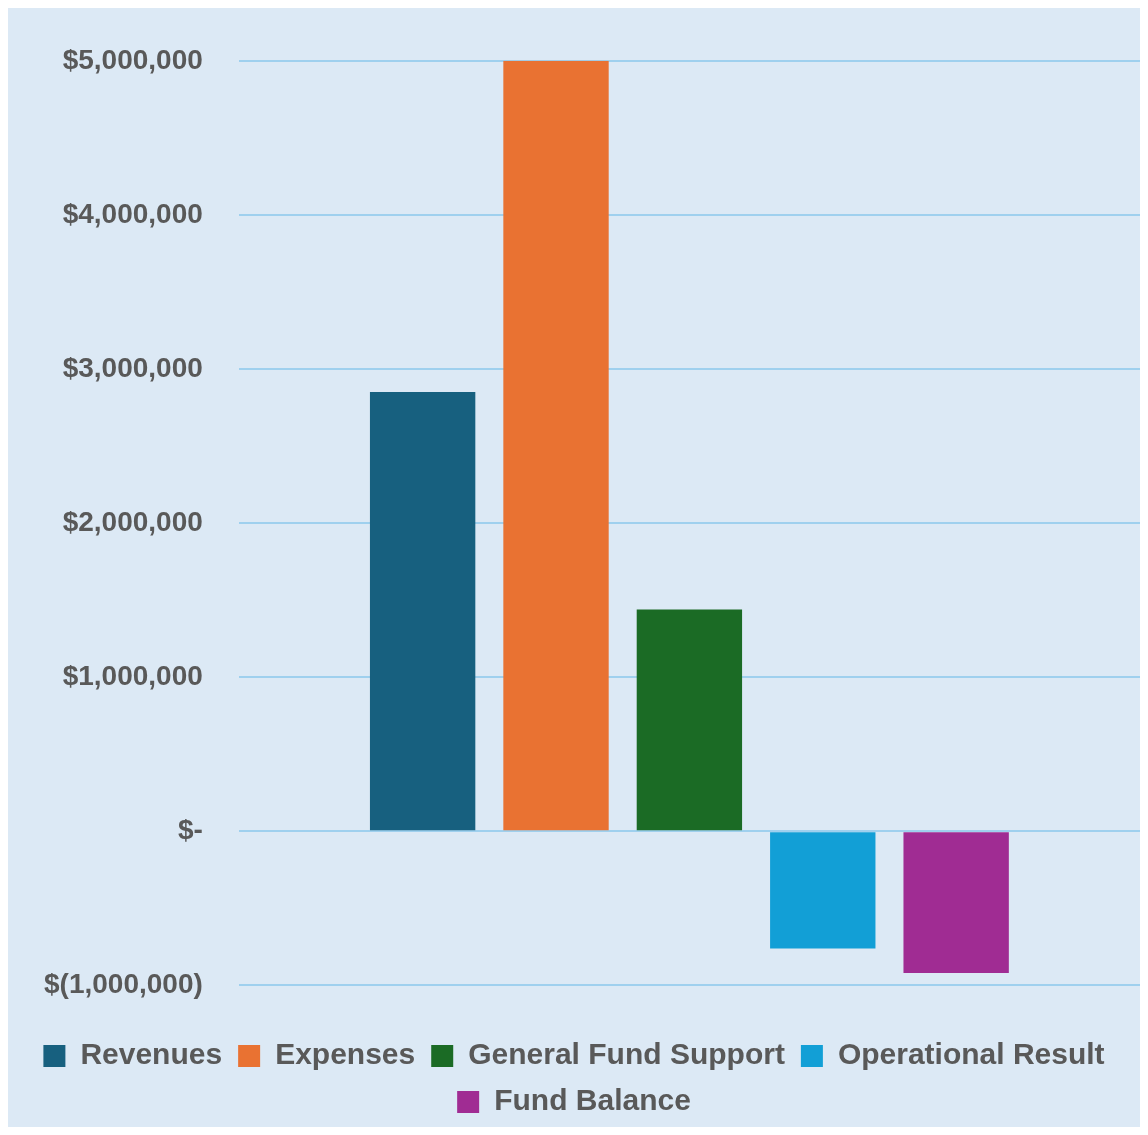 This screenshot has width=1148, height=1135. What do you see at coordinates (190, 830) in the screenshot?
I see `y-tick-label: $-` at bounding box center [190, 830].